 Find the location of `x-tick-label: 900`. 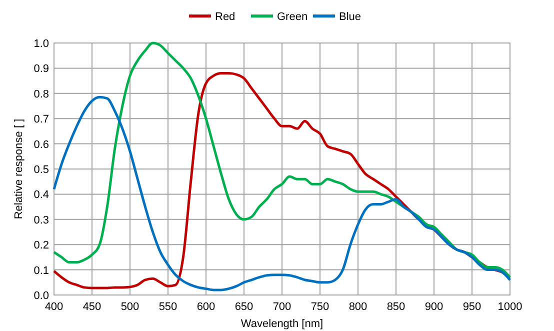

x-tick-label: 900 is located at coordinates (434, 307).